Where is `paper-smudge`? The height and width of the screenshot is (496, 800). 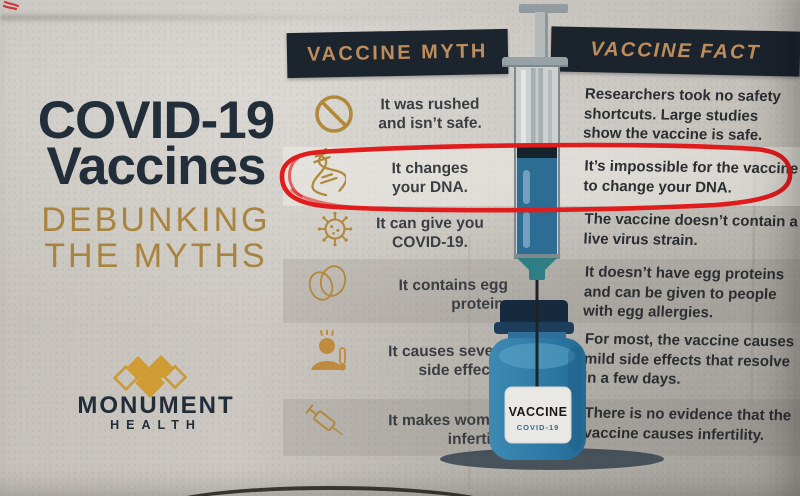 paper-smudge is located at coordinates (235, 17).